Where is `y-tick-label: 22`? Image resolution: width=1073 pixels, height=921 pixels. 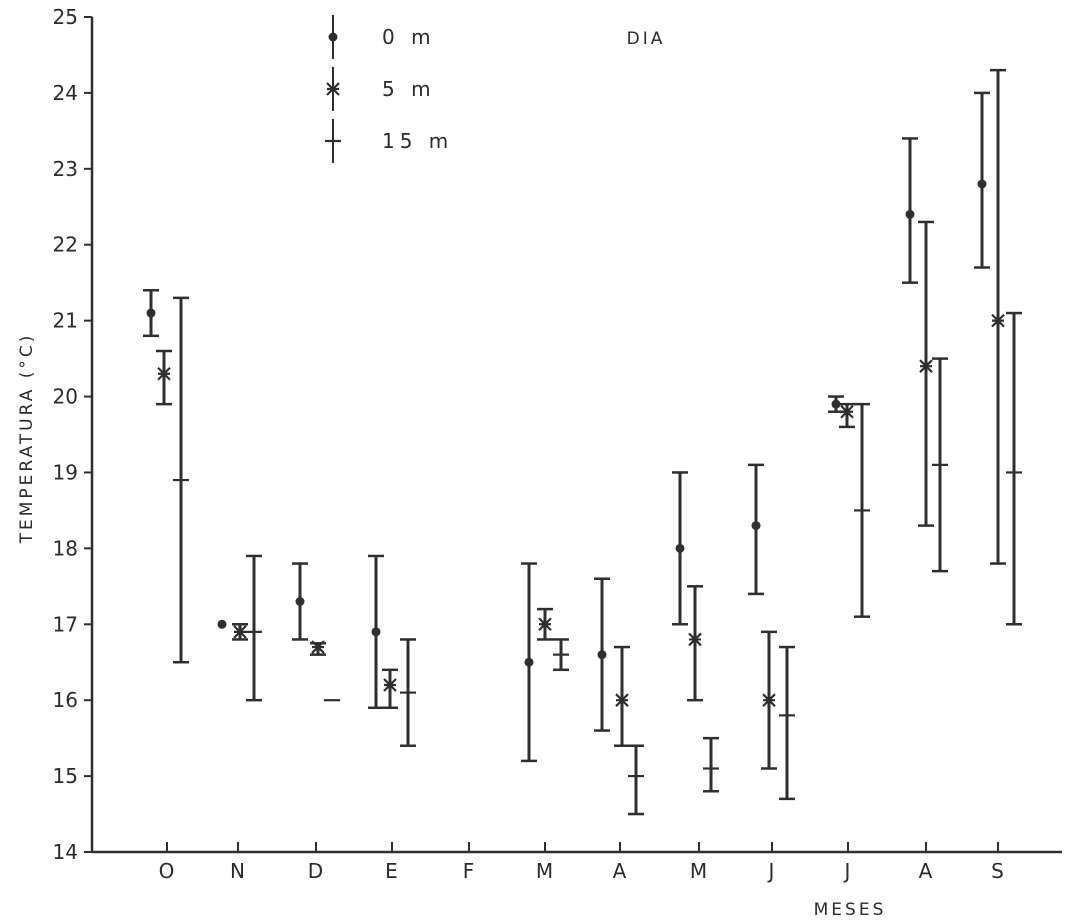
y-tick-label: 22 is located at coordinates (65, 245).